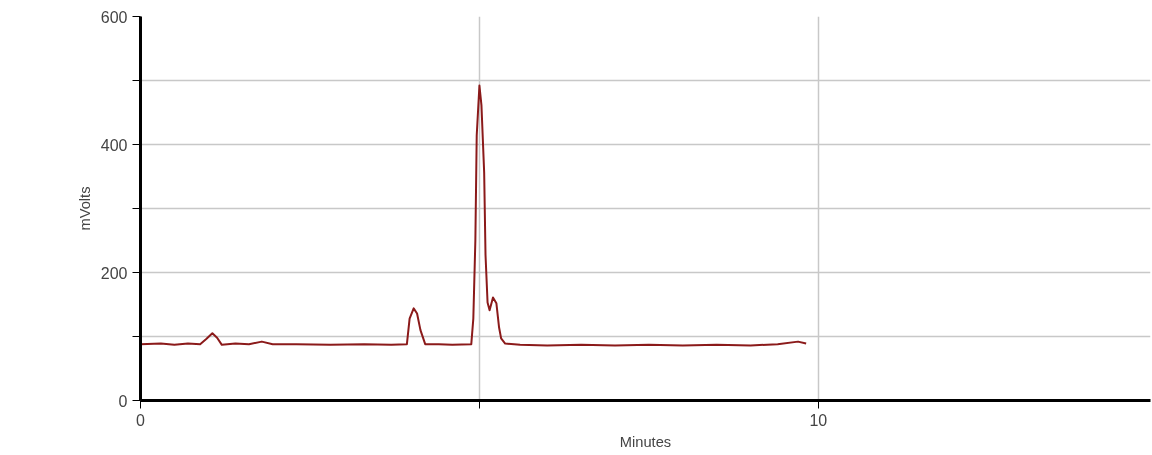 This screenshot has height=455, width=1152. Describe the element at coordinates (123, 401) in the screenshot. I see `y-tick-label: 0` at that location.